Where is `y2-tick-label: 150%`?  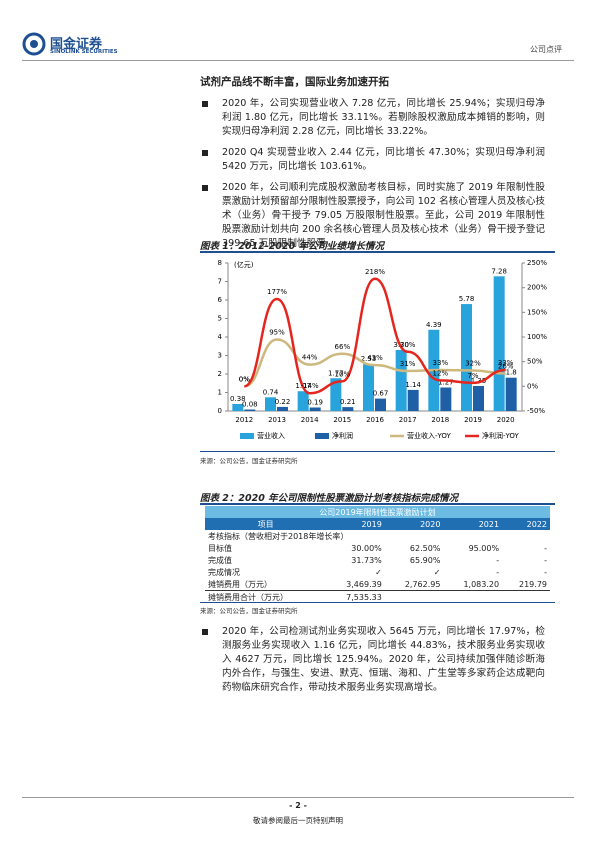 y2-tick-label: 150% is located at coordinates (537, 312).